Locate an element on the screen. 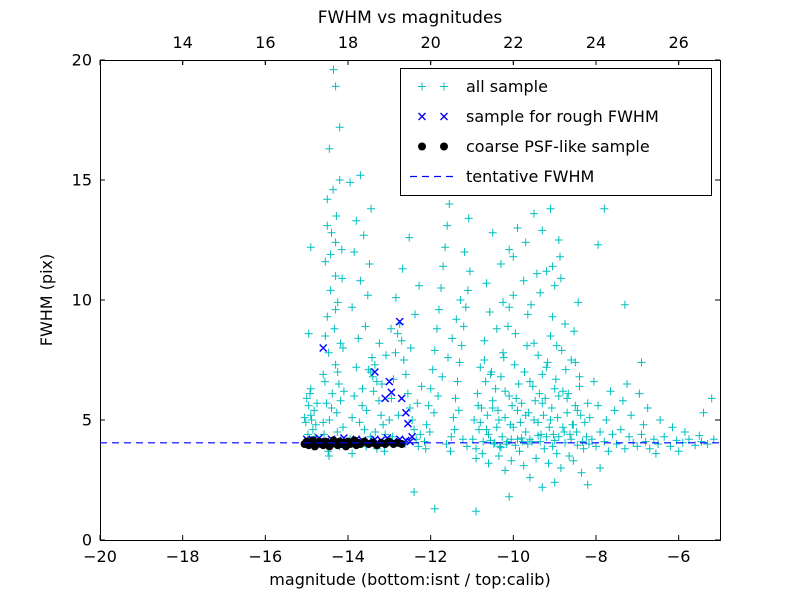 Image resolution: width=800 pixels, height=600 pixels. legend-entry-all-sample: all sample is located at coordinates (483, 86).